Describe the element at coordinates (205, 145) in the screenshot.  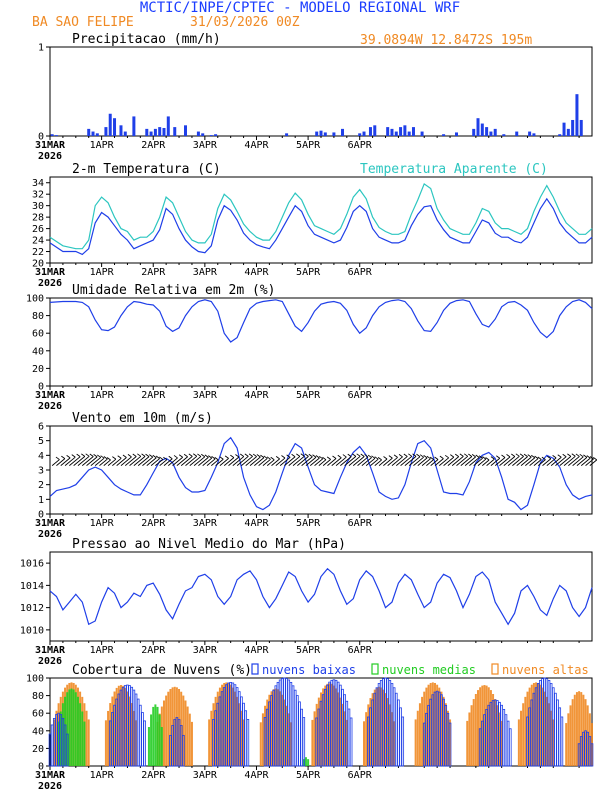
I see `precip-xtick-label: 3APR` at that location.